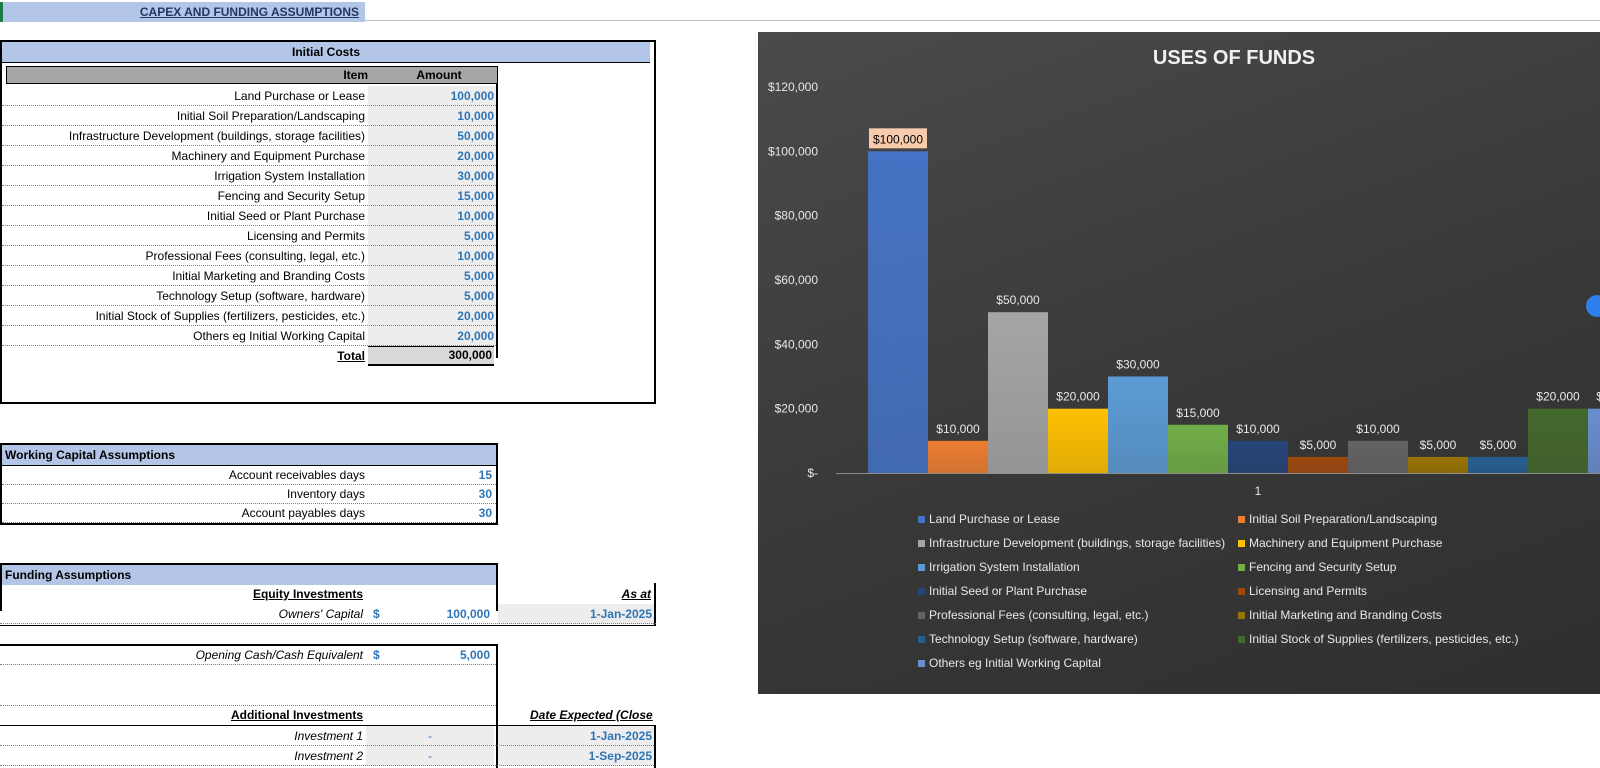  What do you see at coordinates (285, 216) in the screenshot?
I see `cost-item-label: Initial Seed or Plant Purchase` at bounding box center [285, 216].